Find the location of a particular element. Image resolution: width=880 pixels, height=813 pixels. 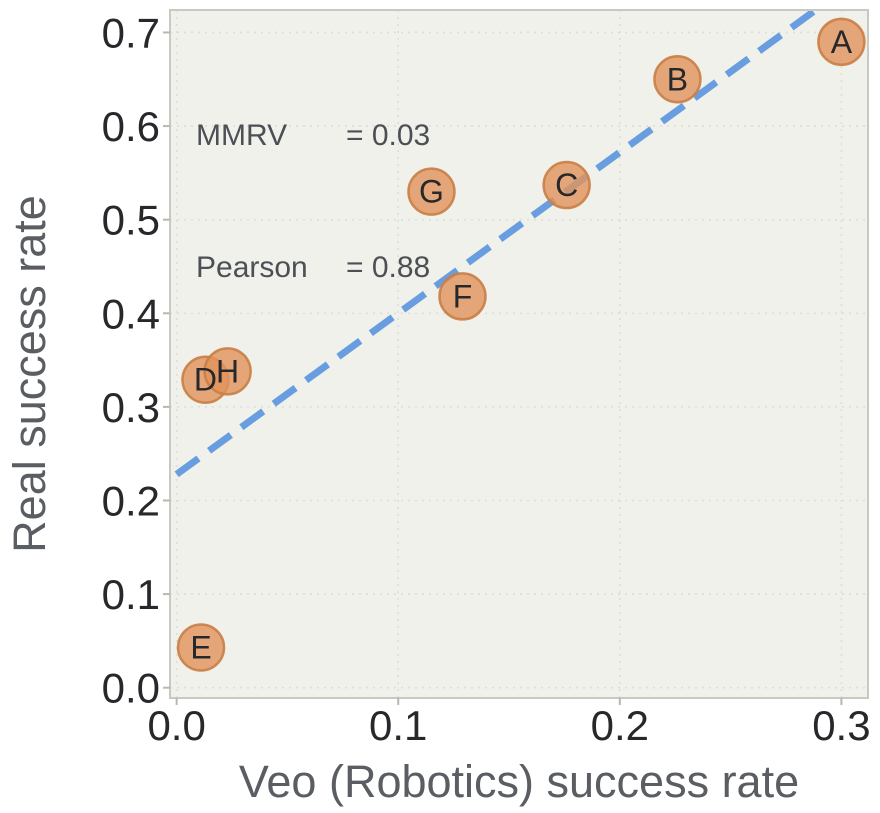

y-tick-label: 0.0 is located at coordinates (131, 688).